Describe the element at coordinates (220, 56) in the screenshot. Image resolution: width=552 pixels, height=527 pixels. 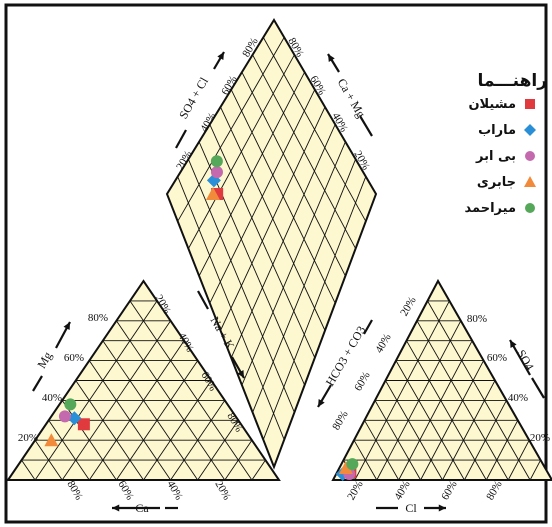
I see `so4cl-axis-arrow-head` at that location.